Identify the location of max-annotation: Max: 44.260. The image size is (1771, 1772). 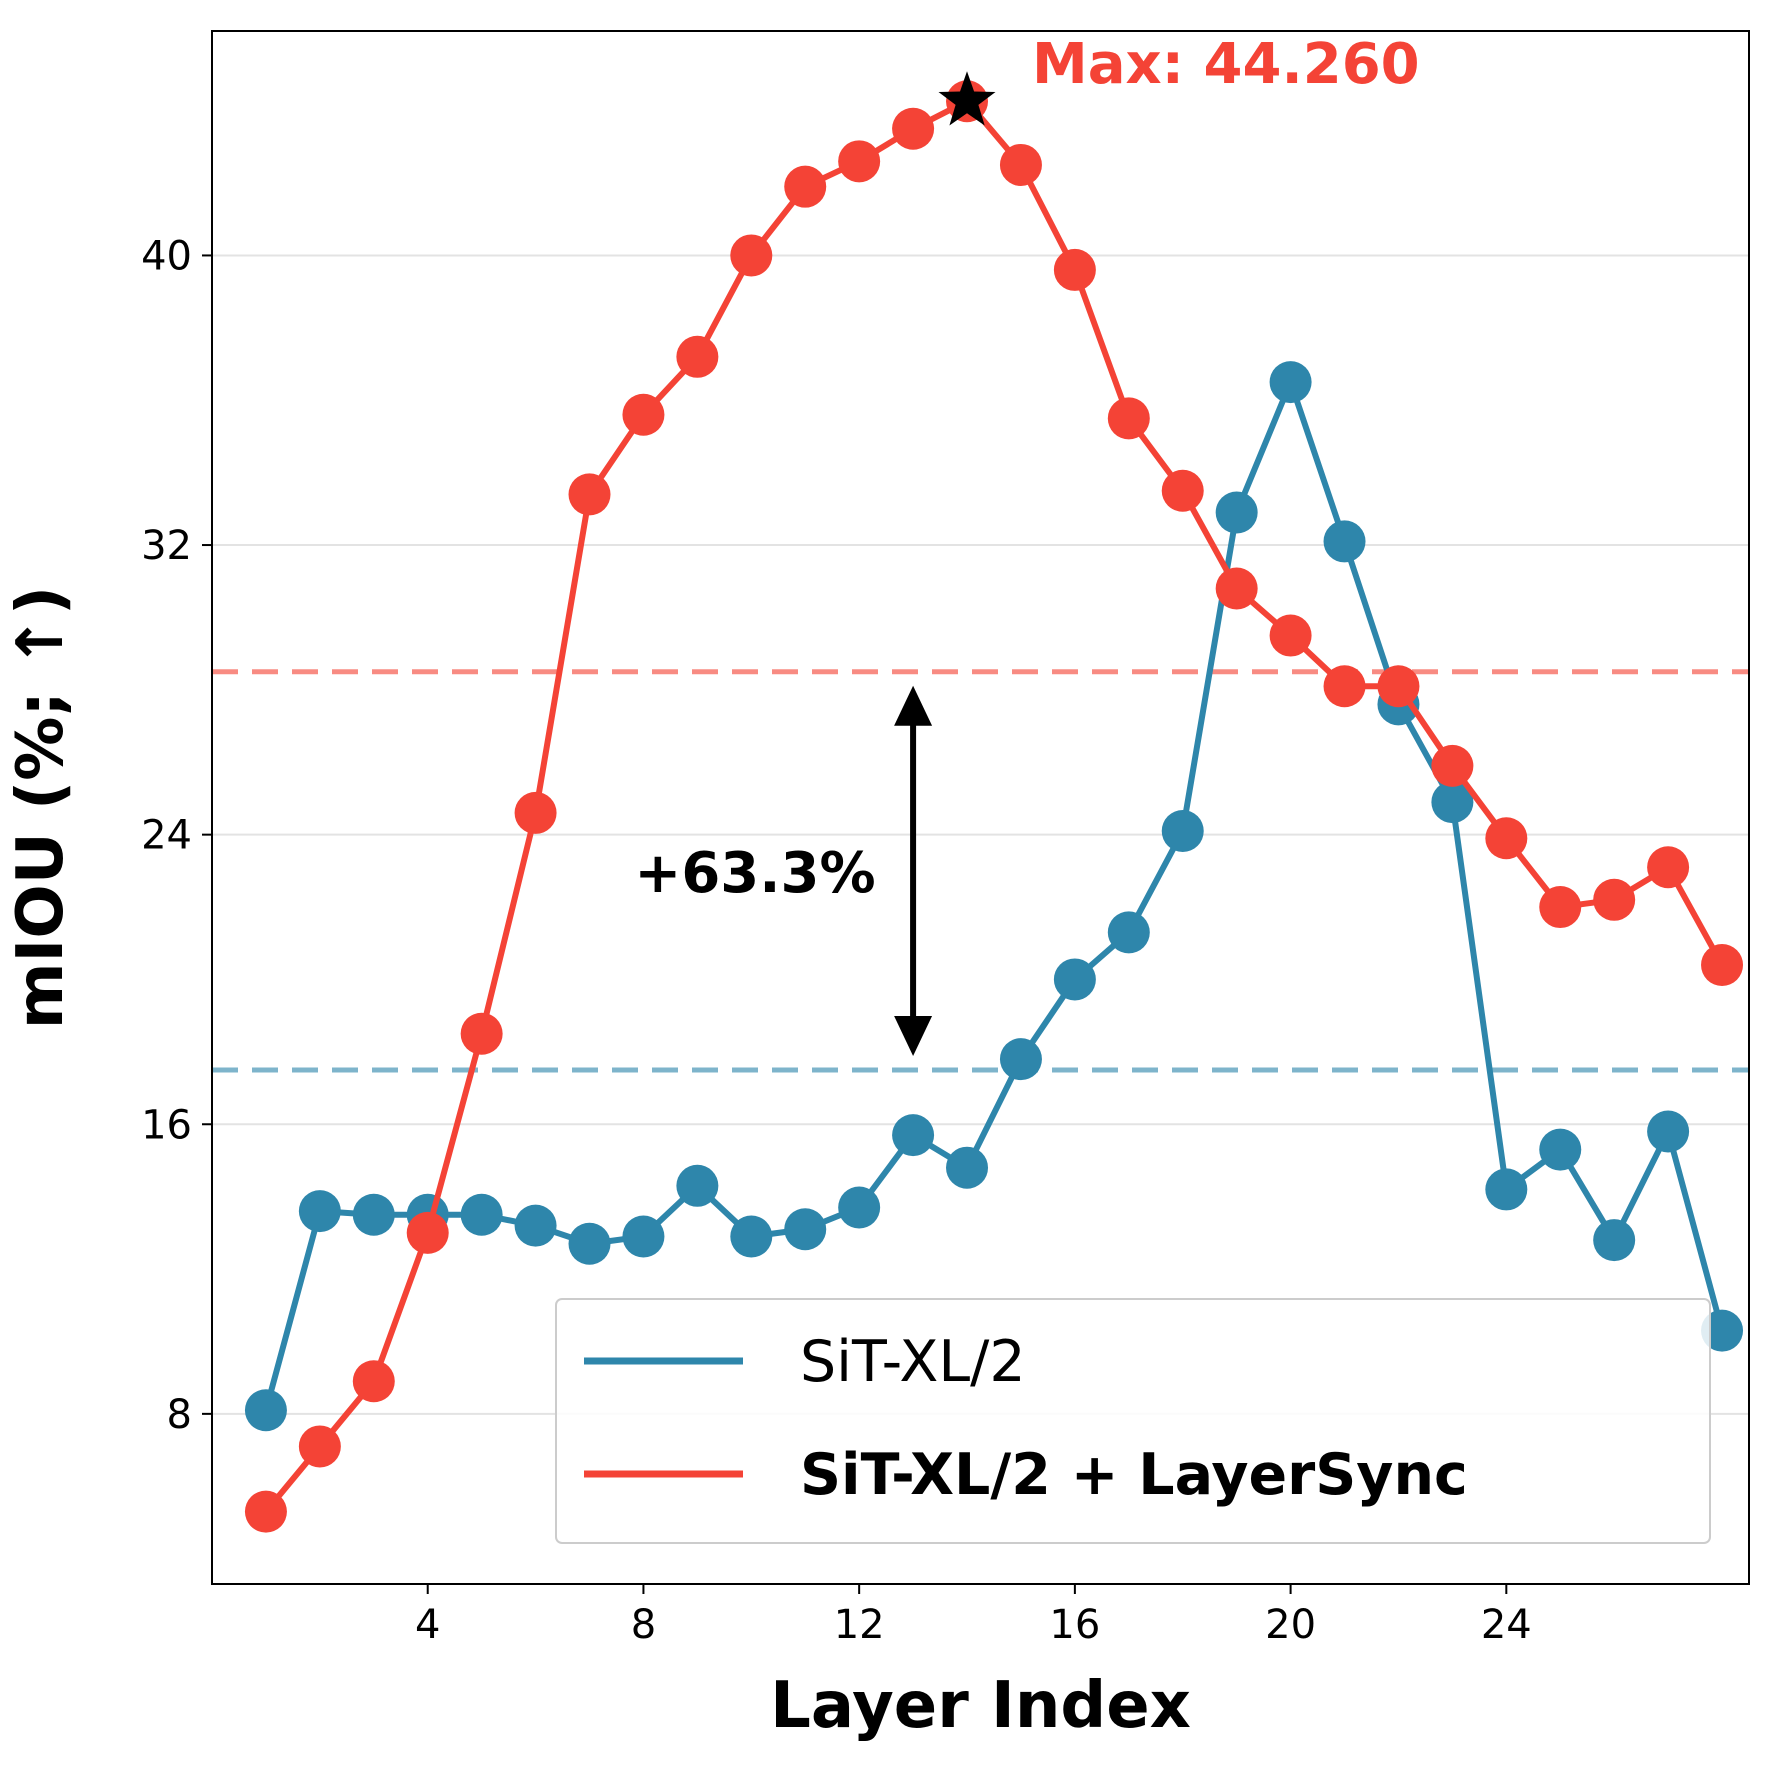
(1226, 64).